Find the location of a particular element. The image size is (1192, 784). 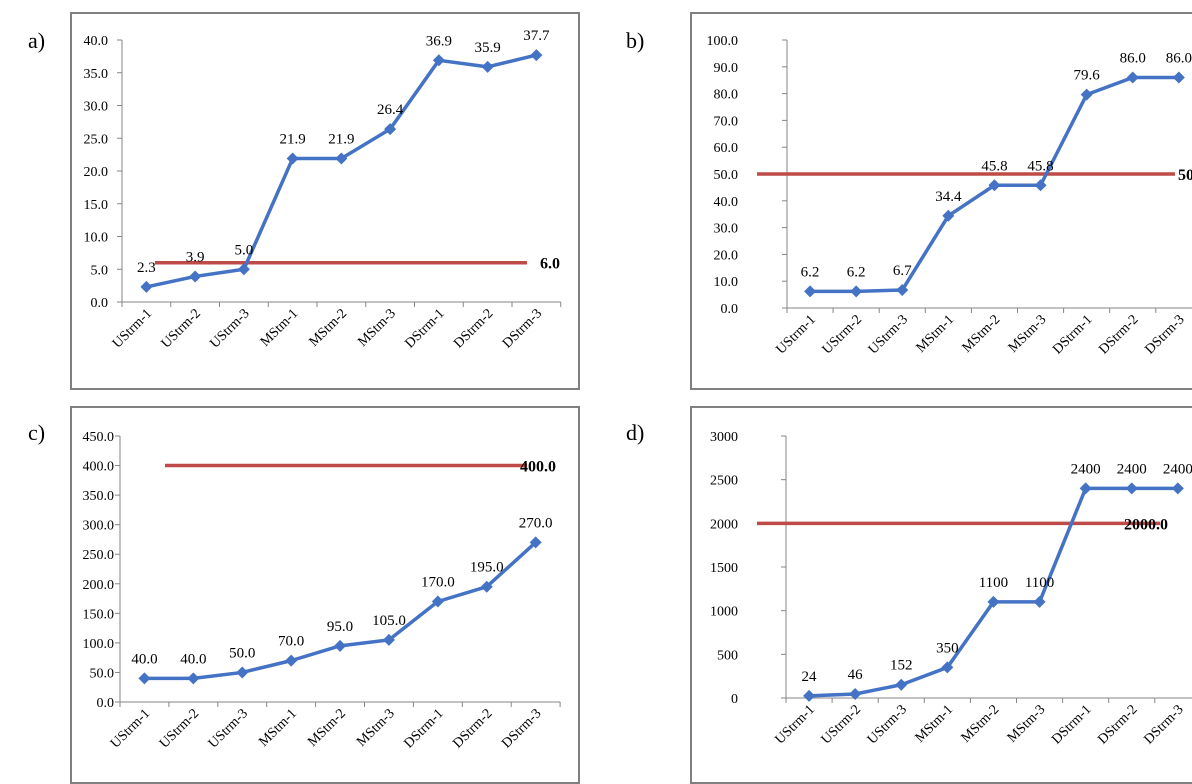

data-label: 26.4 is located at coordinates (390, 110).